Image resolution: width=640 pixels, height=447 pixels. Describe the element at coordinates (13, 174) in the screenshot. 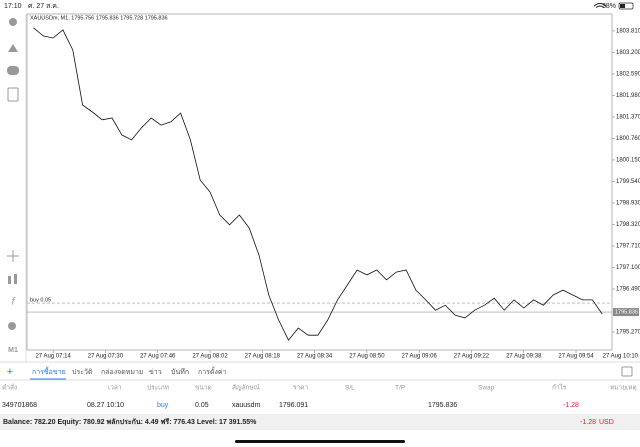

I see `toolbar: f` at that location.